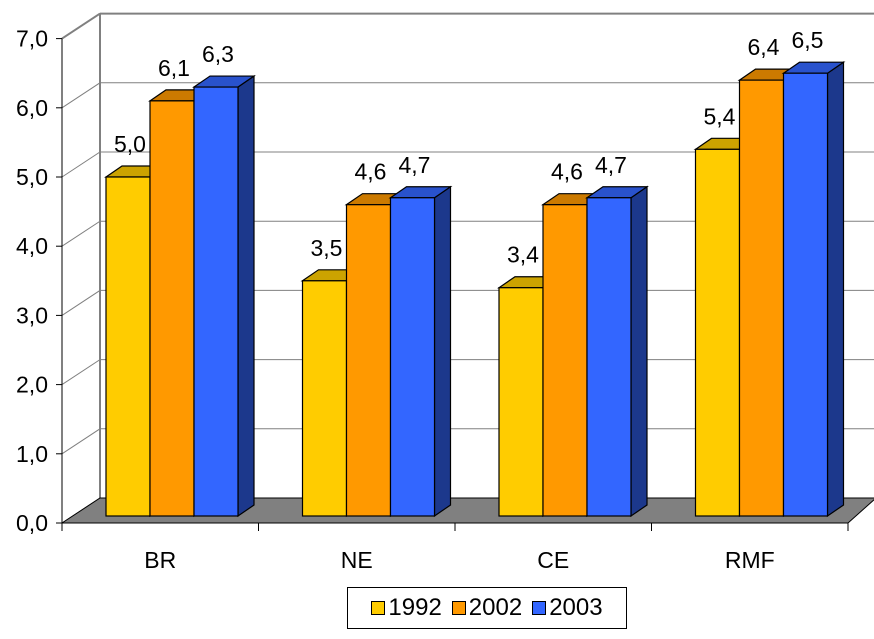 The image size is (874, 639). I want to click on legend-item-2002: 2002, so click(487, 608).